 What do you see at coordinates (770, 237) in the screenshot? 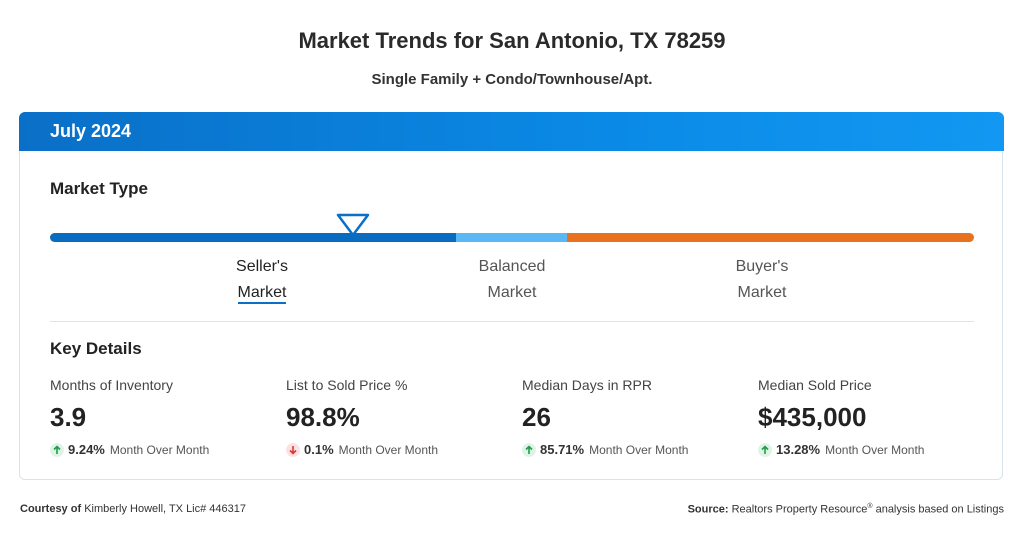
I see `buyer-segment` at bounding box center [770, 237].